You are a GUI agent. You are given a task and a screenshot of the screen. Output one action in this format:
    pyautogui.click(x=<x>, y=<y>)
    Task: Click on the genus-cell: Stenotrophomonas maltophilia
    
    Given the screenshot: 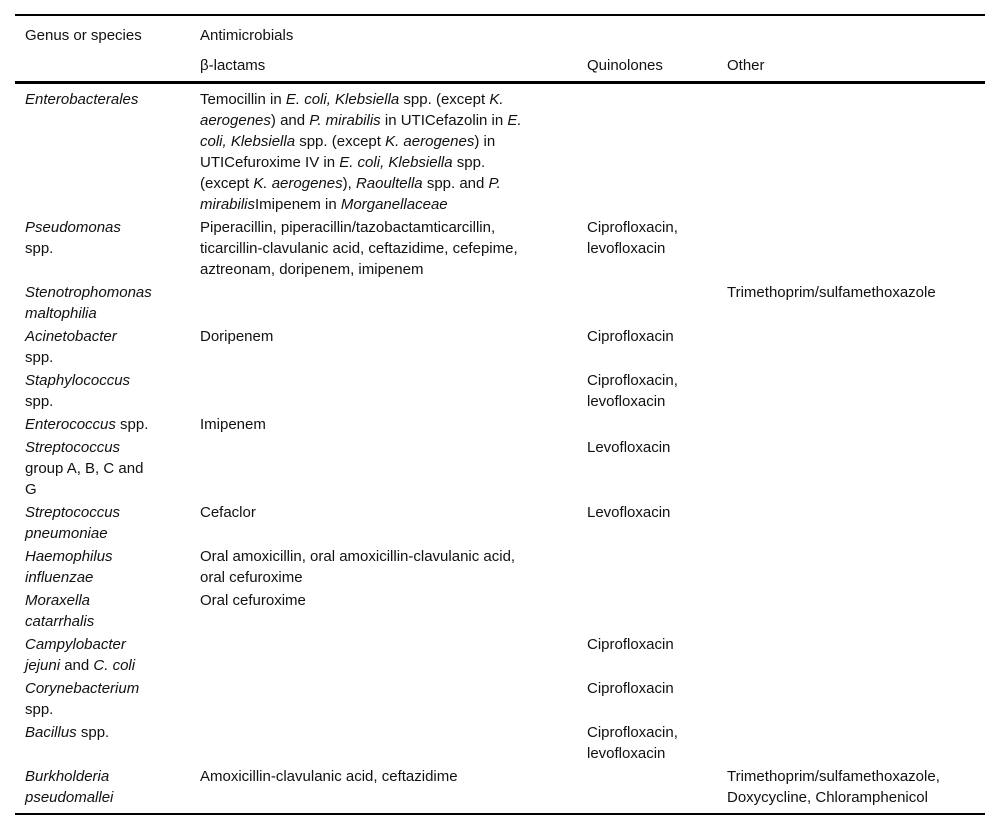 What is the action you would take?
    pyautogui.click(x=107, y=303)
    